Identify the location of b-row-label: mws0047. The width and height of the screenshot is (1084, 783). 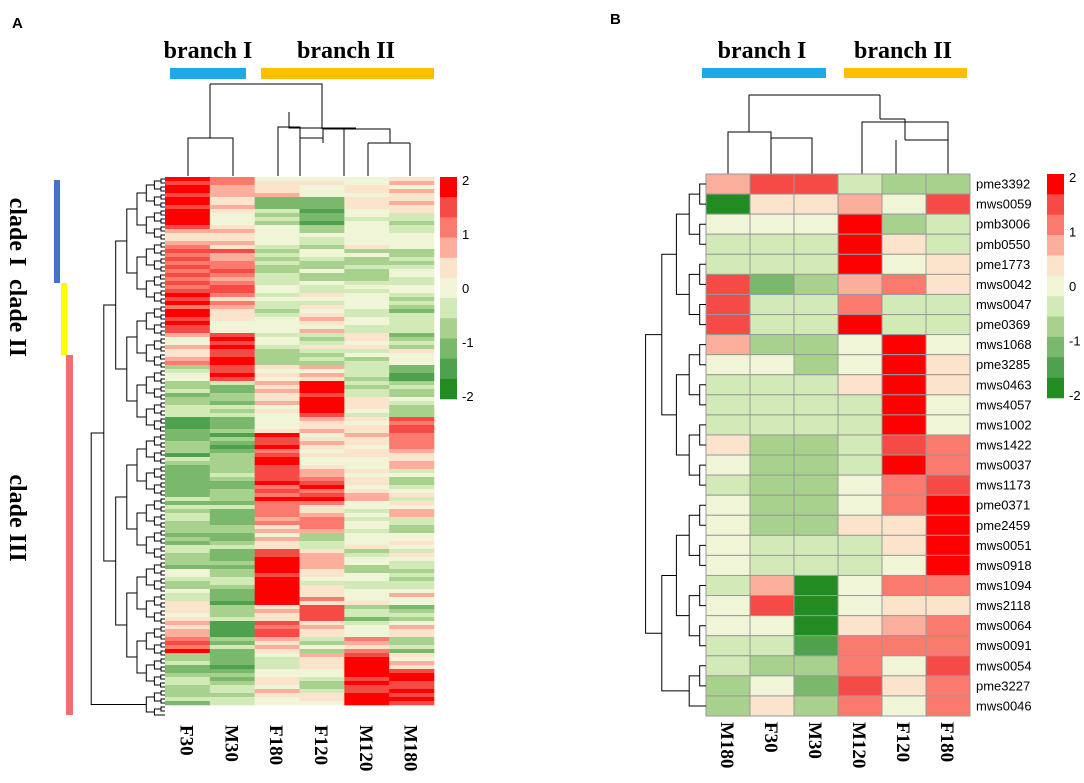
(1004, 304).